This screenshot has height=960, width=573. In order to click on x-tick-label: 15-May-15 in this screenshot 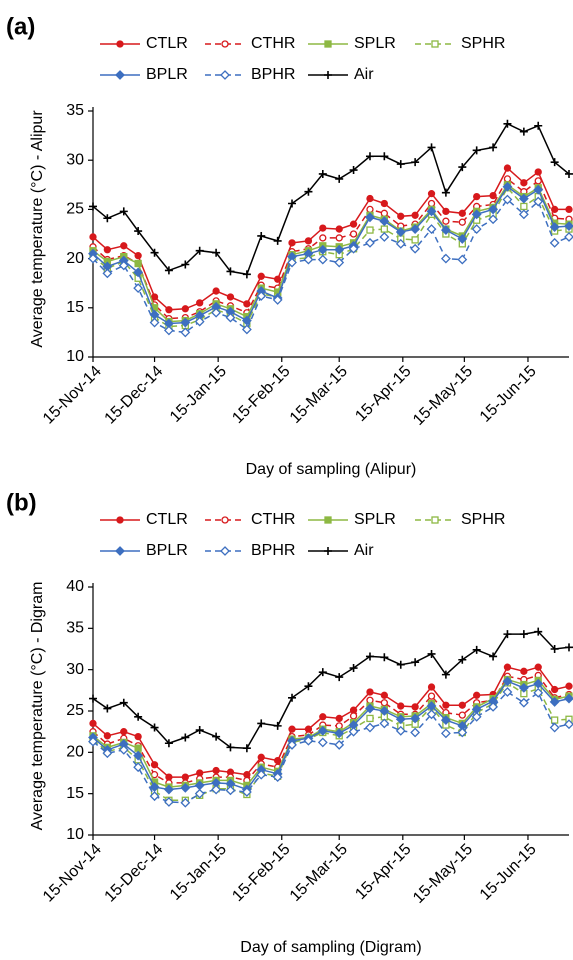, I will do `click(443, 396)`.